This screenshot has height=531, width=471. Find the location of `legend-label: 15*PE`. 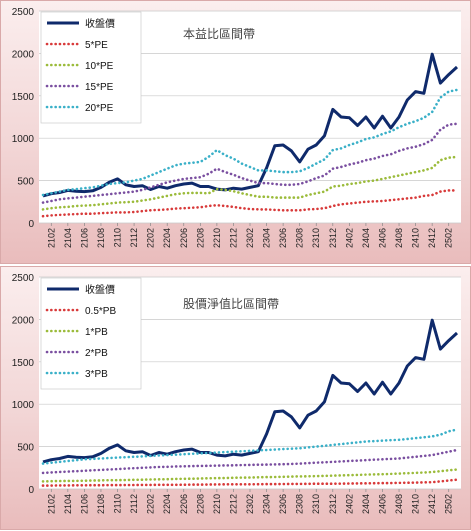

legend-label: 15*PE is located at coordinates (99, 87).